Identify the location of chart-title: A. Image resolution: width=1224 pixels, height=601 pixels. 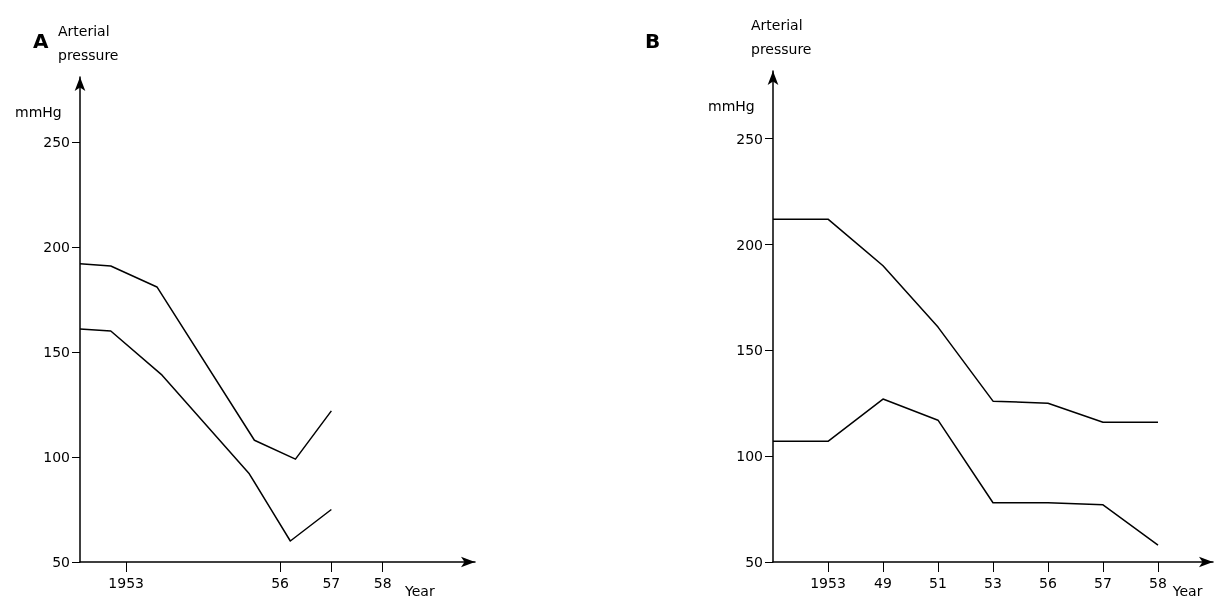
(41, 41).